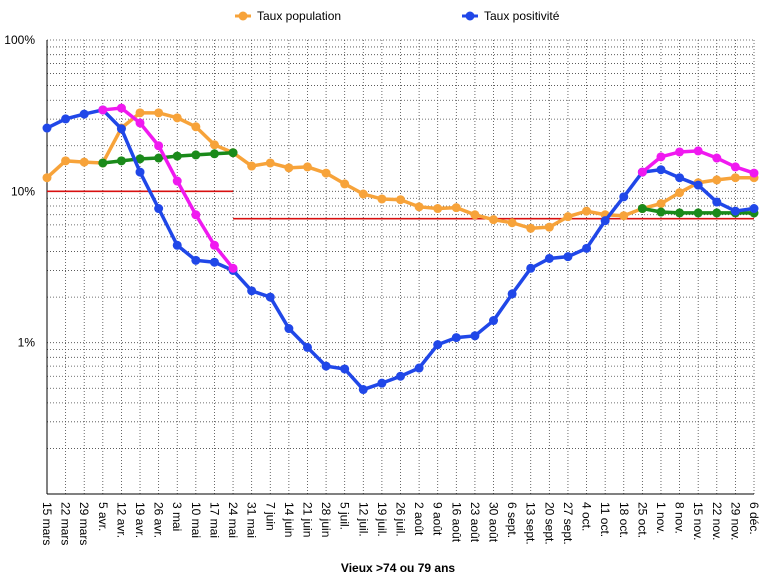  What do you see at coordinates (401, 519) in the screenshot?
I see `x-tick-label: 26 juil.` at bounding box center [401, 519].